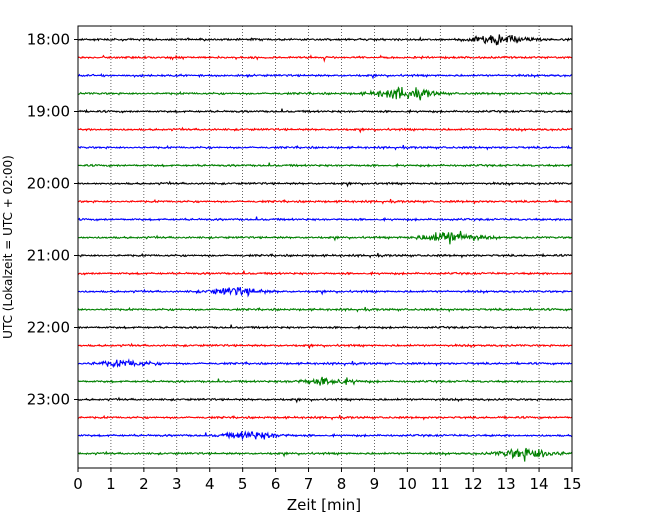  Describe the element at coordinates (144, 484) in the screenshot. I see `x-tick-label: 2` at that location.